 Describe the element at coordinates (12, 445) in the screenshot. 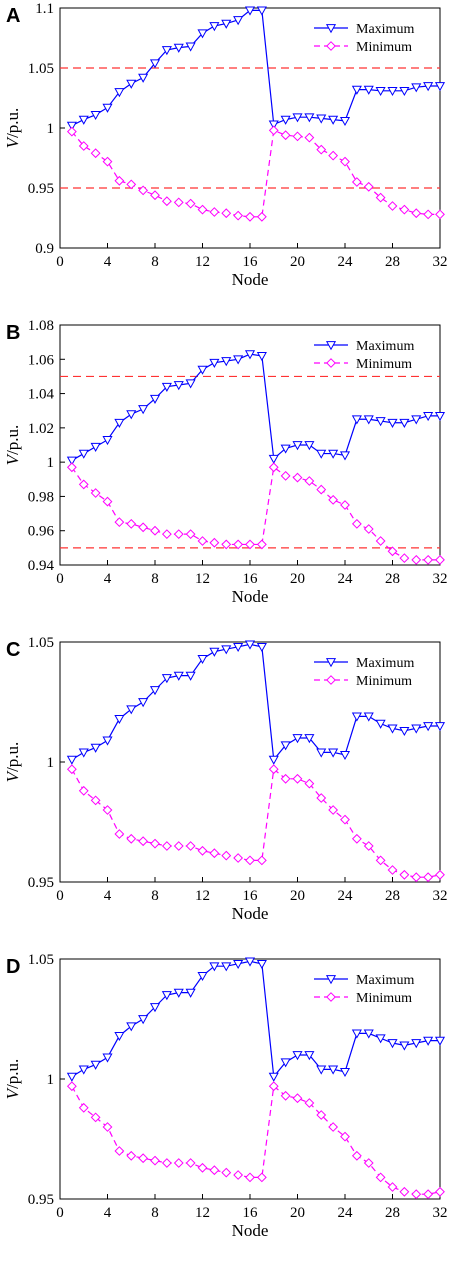

I see `y-axis-label: V/p.u.` at that location.